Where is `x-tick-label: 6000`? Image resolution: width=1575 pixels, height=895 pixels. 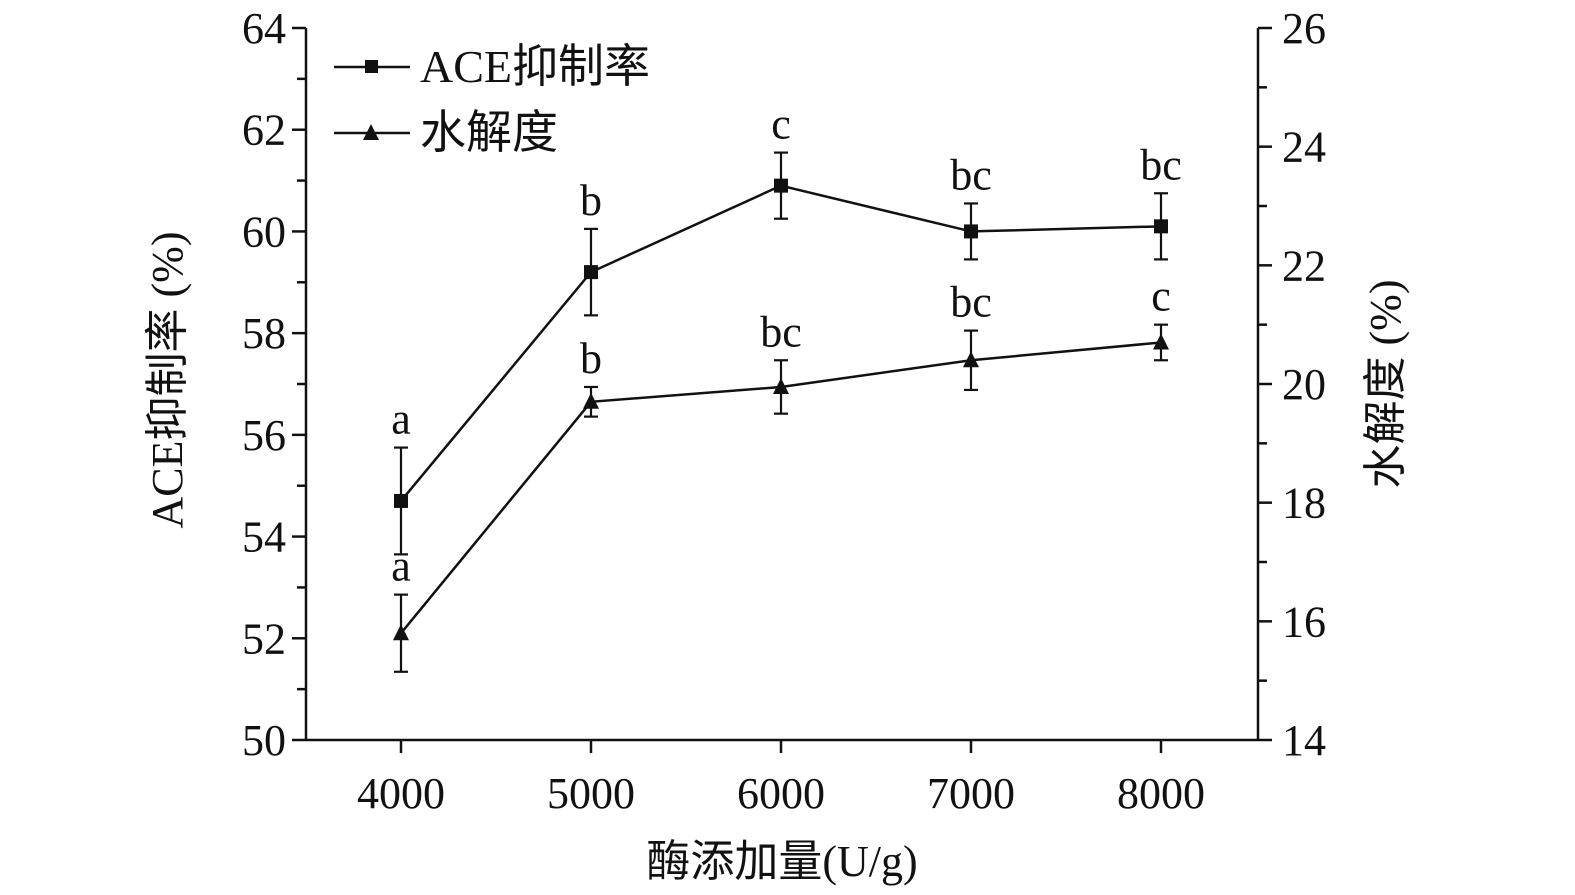
x-tick-label: 6000 is located at coordinates (781, 793).